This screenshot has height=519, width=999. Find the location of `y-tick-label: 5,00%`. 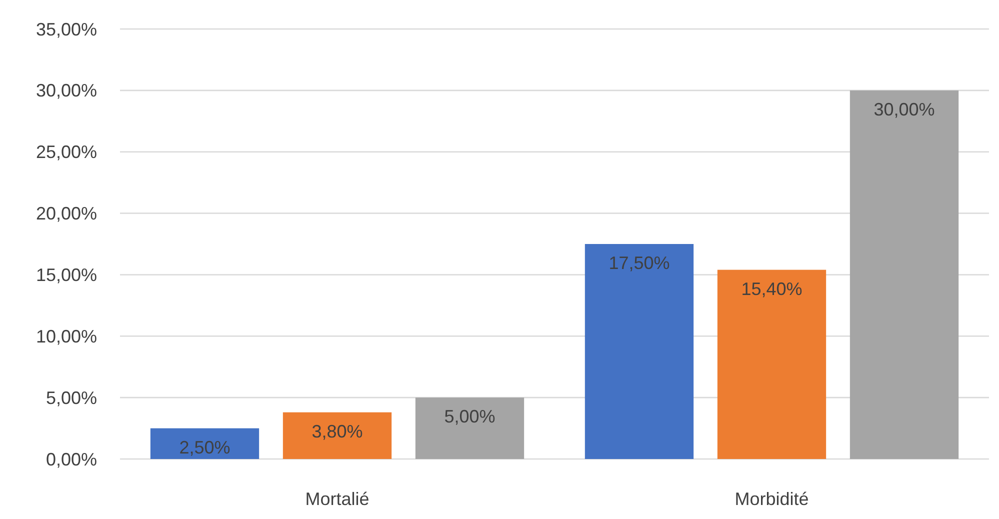

y-tick-label: 5,00% is located at coordinates (71, 398).